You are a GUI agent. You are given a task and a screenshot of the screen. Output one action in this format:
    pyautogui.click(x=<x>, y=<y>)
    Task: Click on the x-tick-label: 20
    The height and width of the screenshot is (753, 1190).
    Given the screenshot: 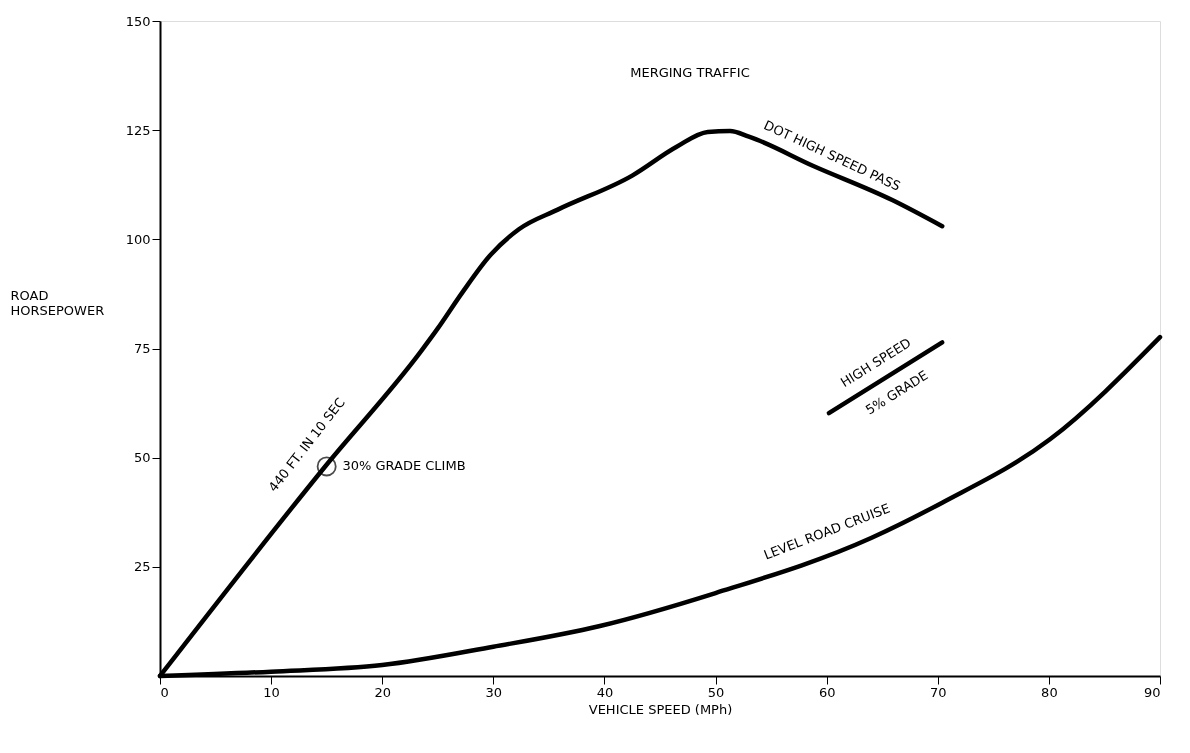 What is the action you would take?
    pyautogui.click(x=382, y=692)
    